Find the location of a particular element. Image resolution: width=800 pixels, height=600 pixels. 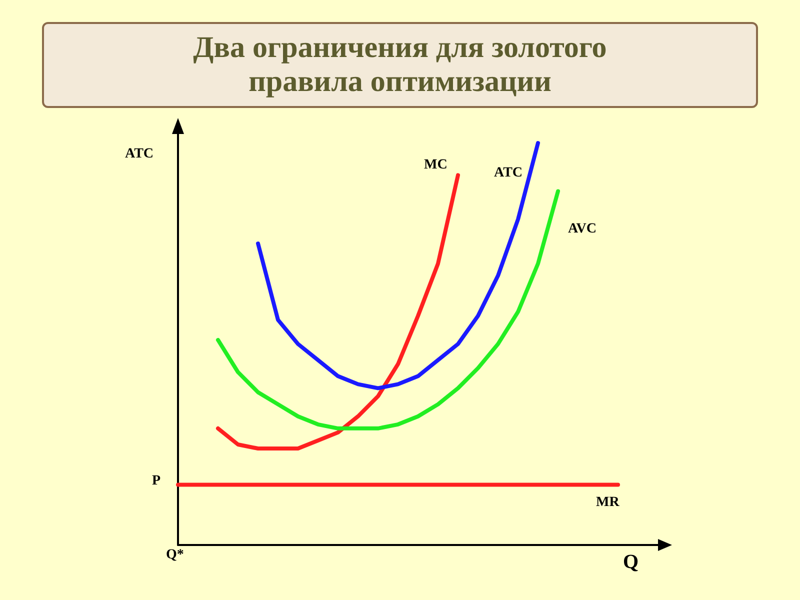

series-label: MR is located at coordinates (608, 502).